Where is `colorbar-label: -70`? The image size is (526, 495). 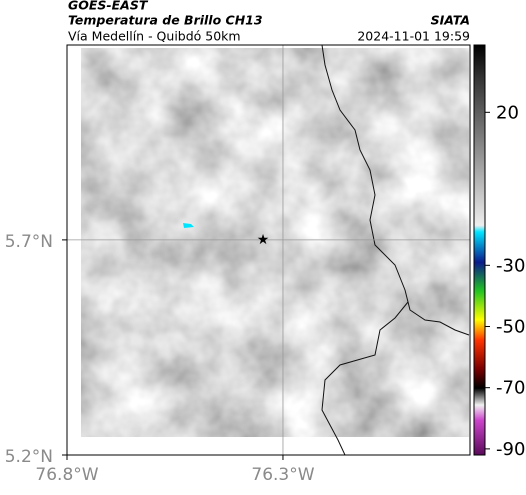
colorbar-label: -70 is located at coordinates (510, 388).